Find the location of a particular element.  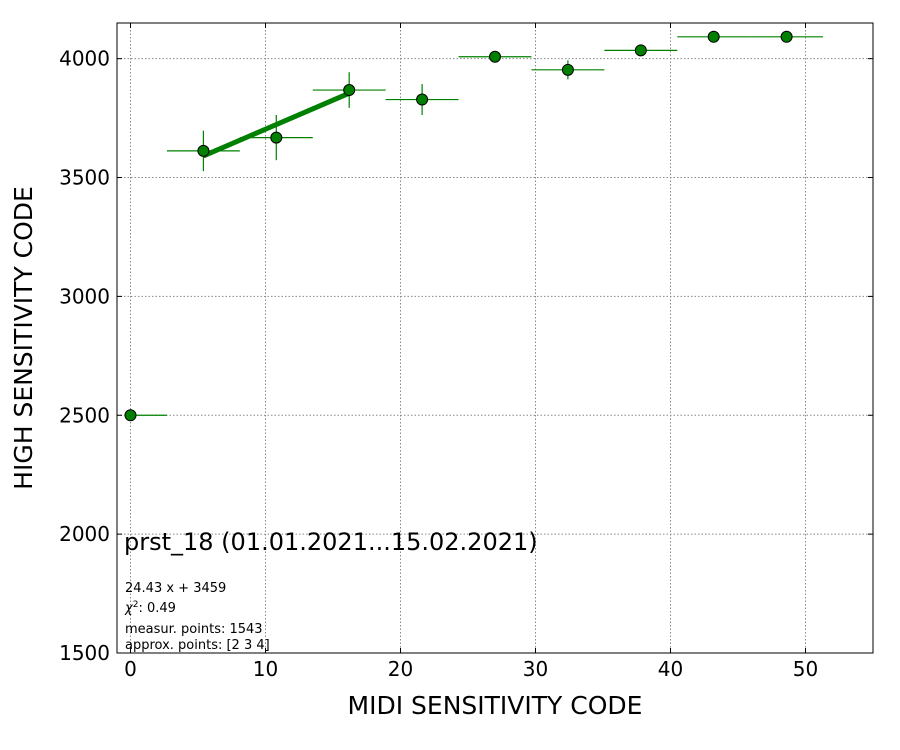

x-tick-label: 30 is located at coordinates (535, 669).